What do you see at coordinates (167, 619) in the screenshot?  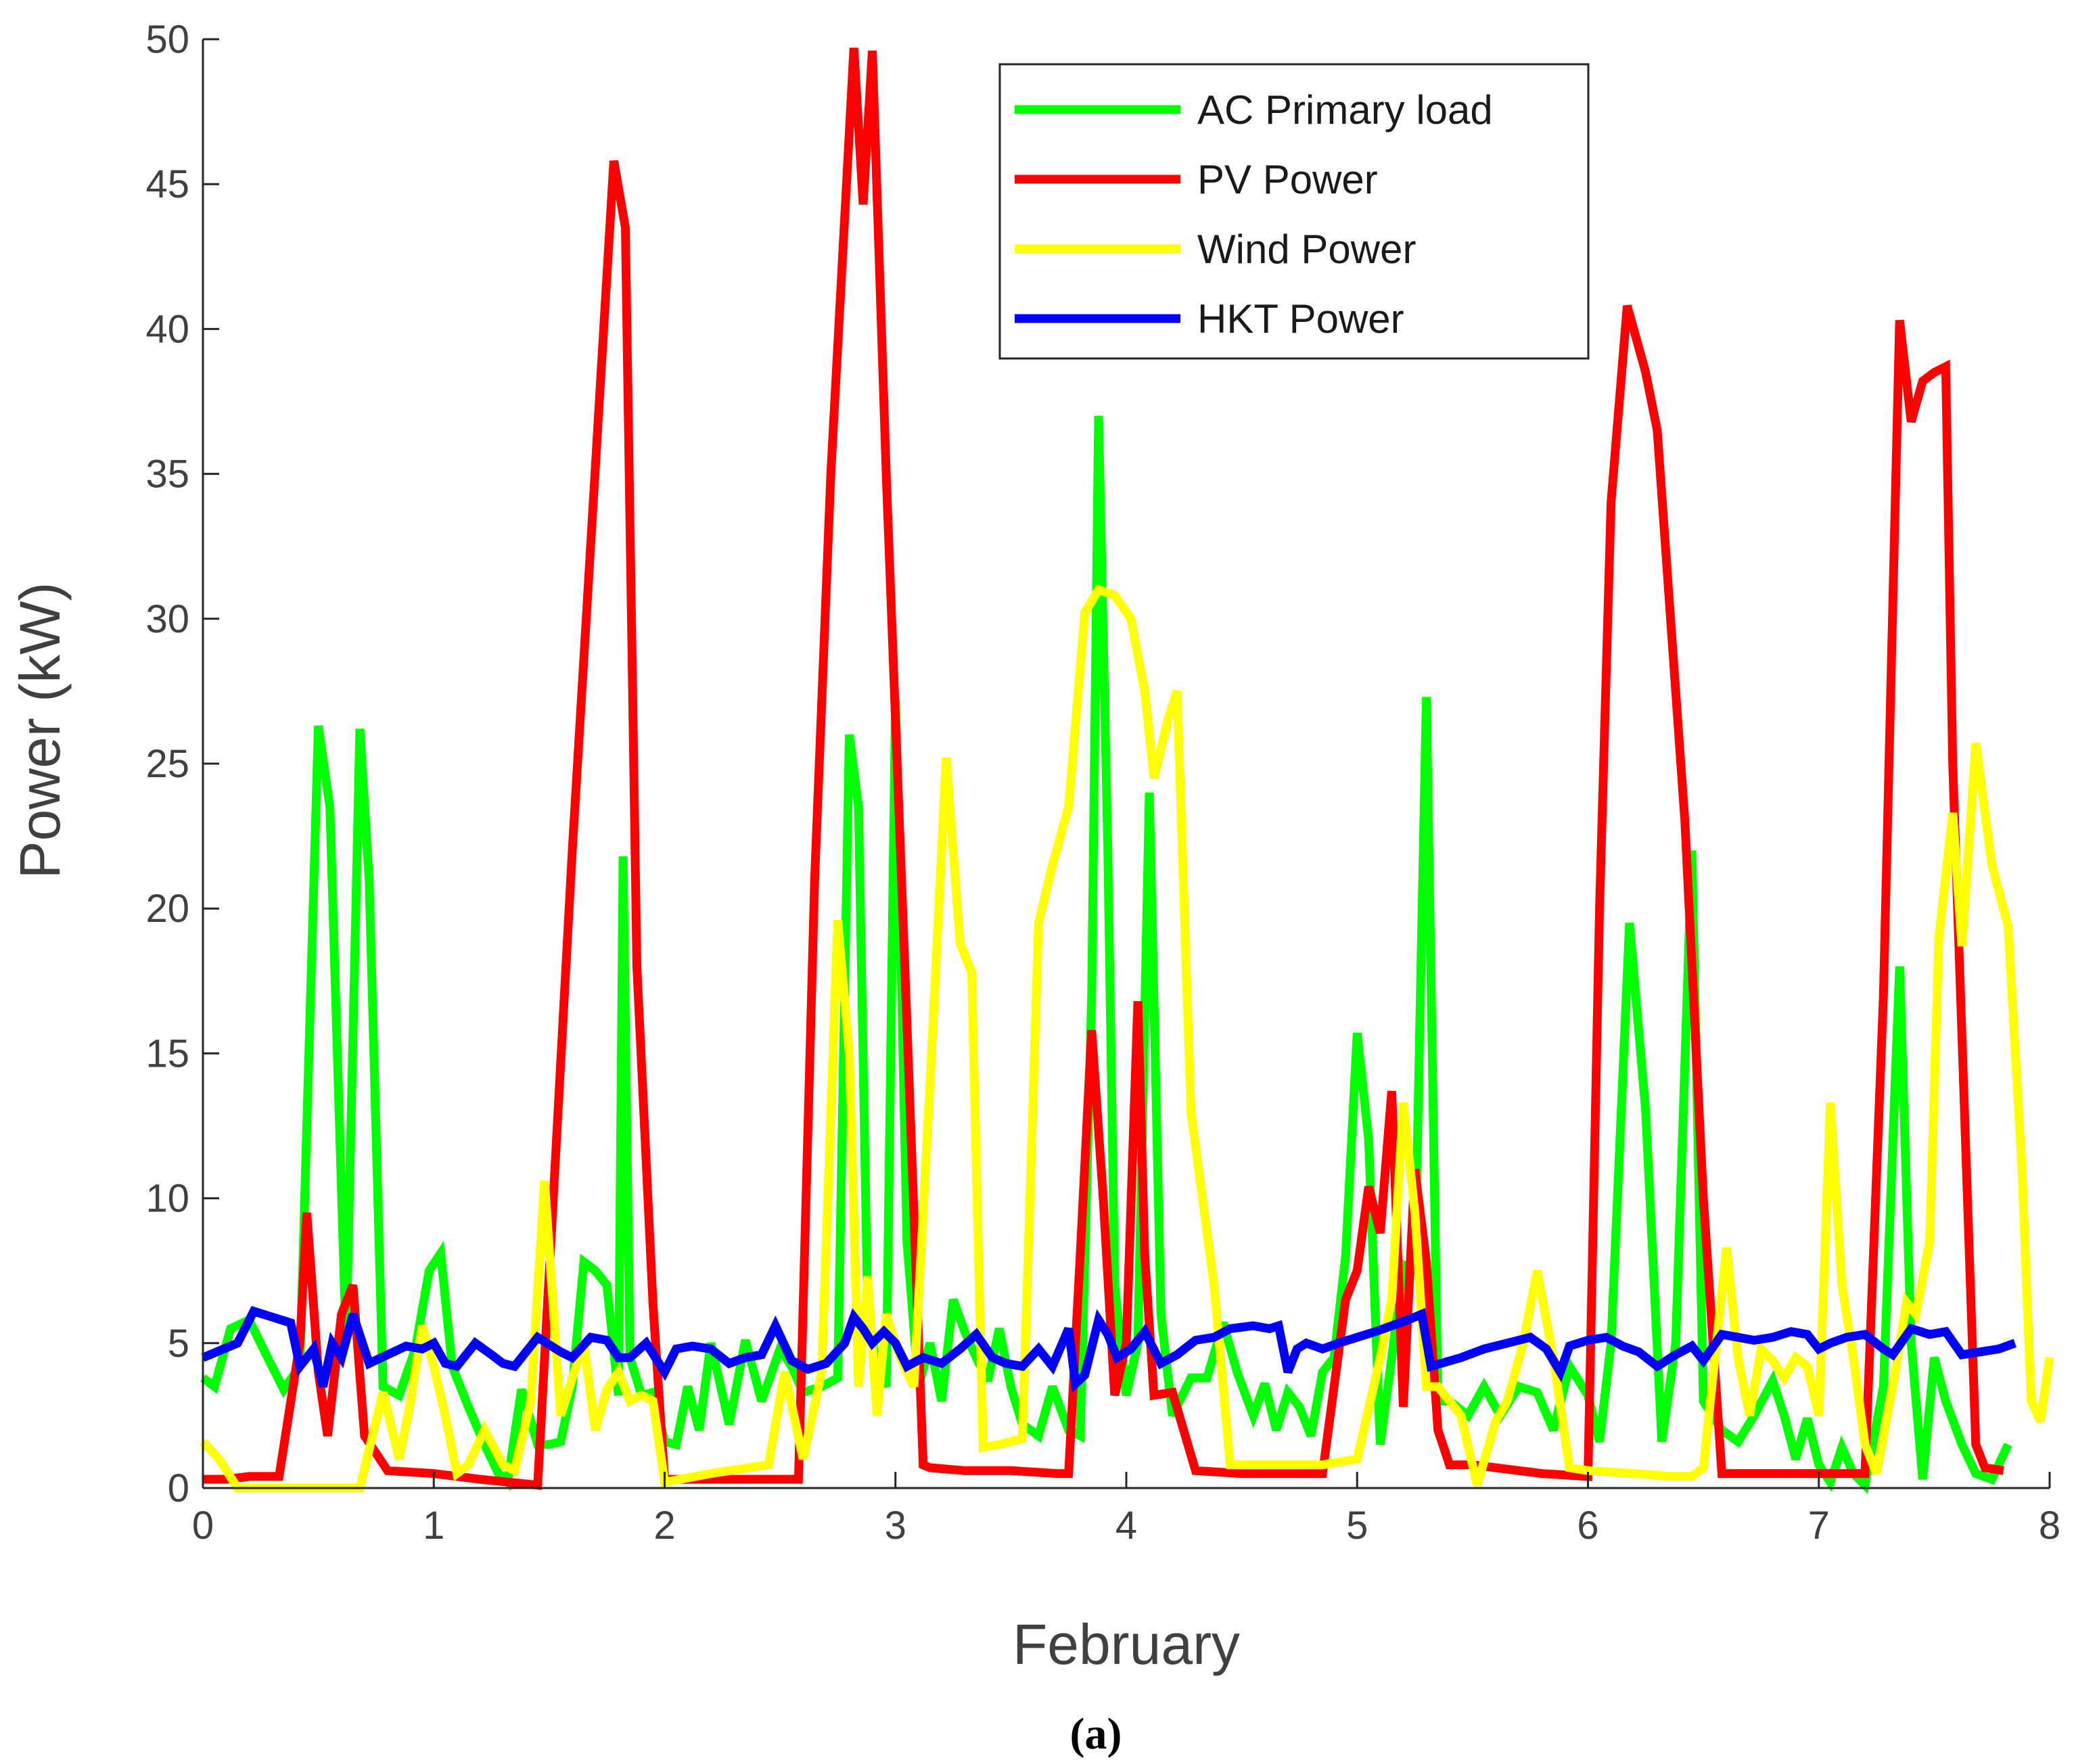 I see `y-tick-label: 30` at bounding box center [167, 619].